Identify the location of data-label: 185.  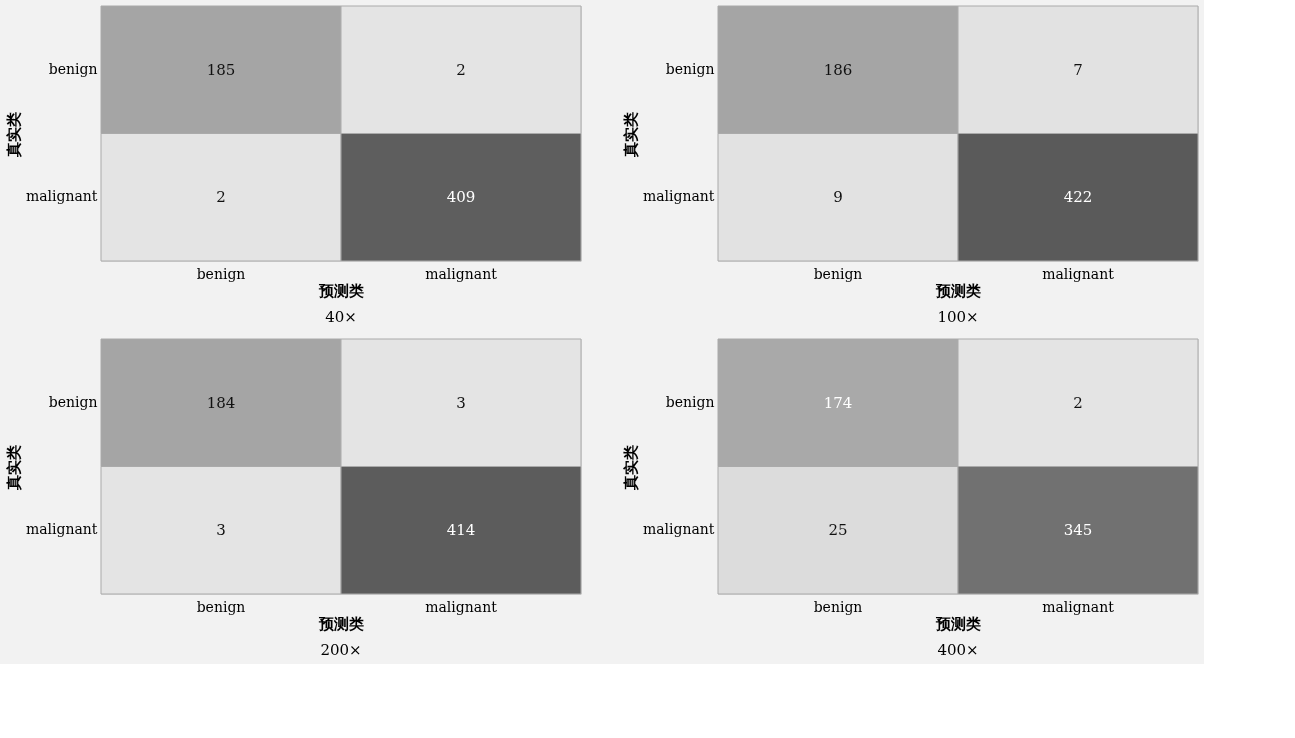
(221, 69).